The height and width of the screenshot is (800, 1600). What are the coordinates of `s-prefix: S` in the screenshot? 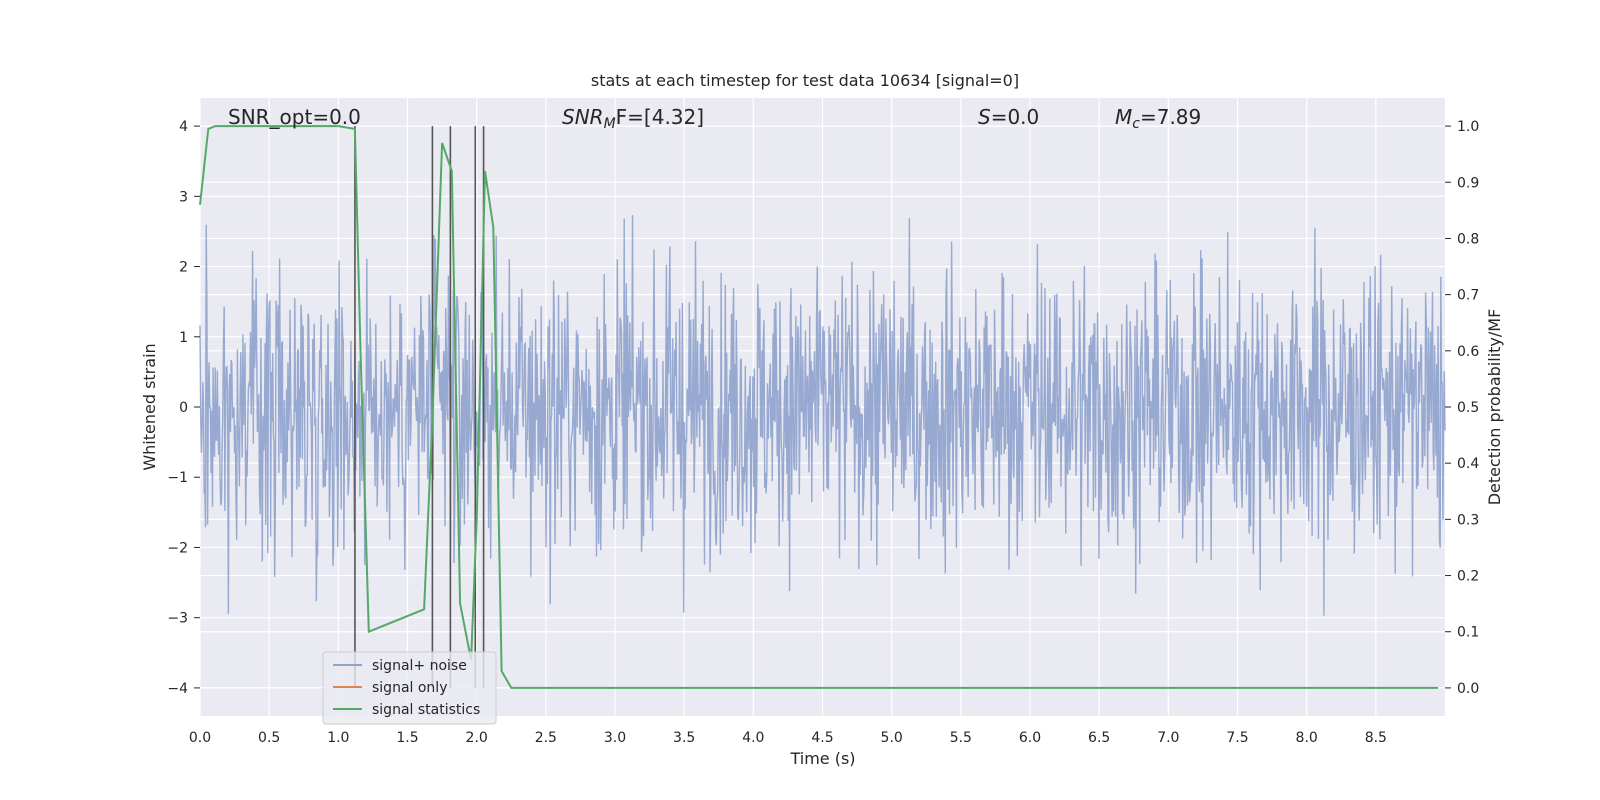 It's located at (984, 117).